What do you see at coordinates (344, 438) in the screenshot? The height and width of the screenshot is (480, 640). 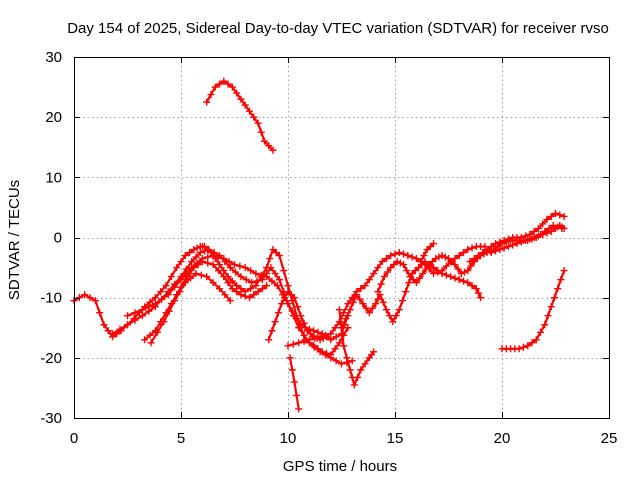 I see `x-tick-labels: 0 5 10 15 20 25` at bounding box center [344, 438].